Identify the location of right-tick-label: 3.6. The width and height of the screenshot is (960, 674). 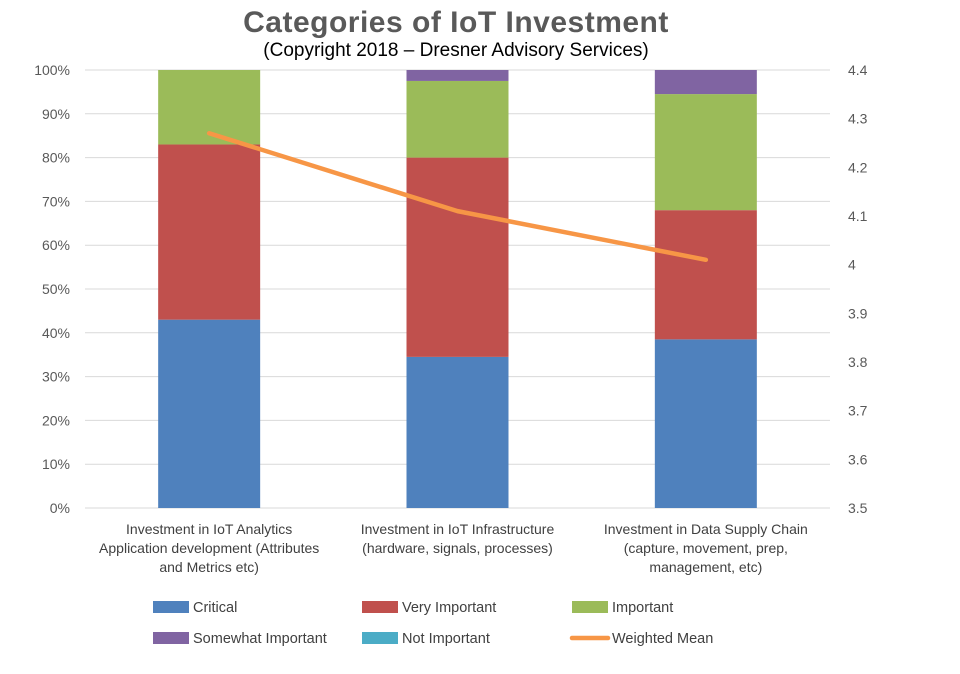
(858, 459).